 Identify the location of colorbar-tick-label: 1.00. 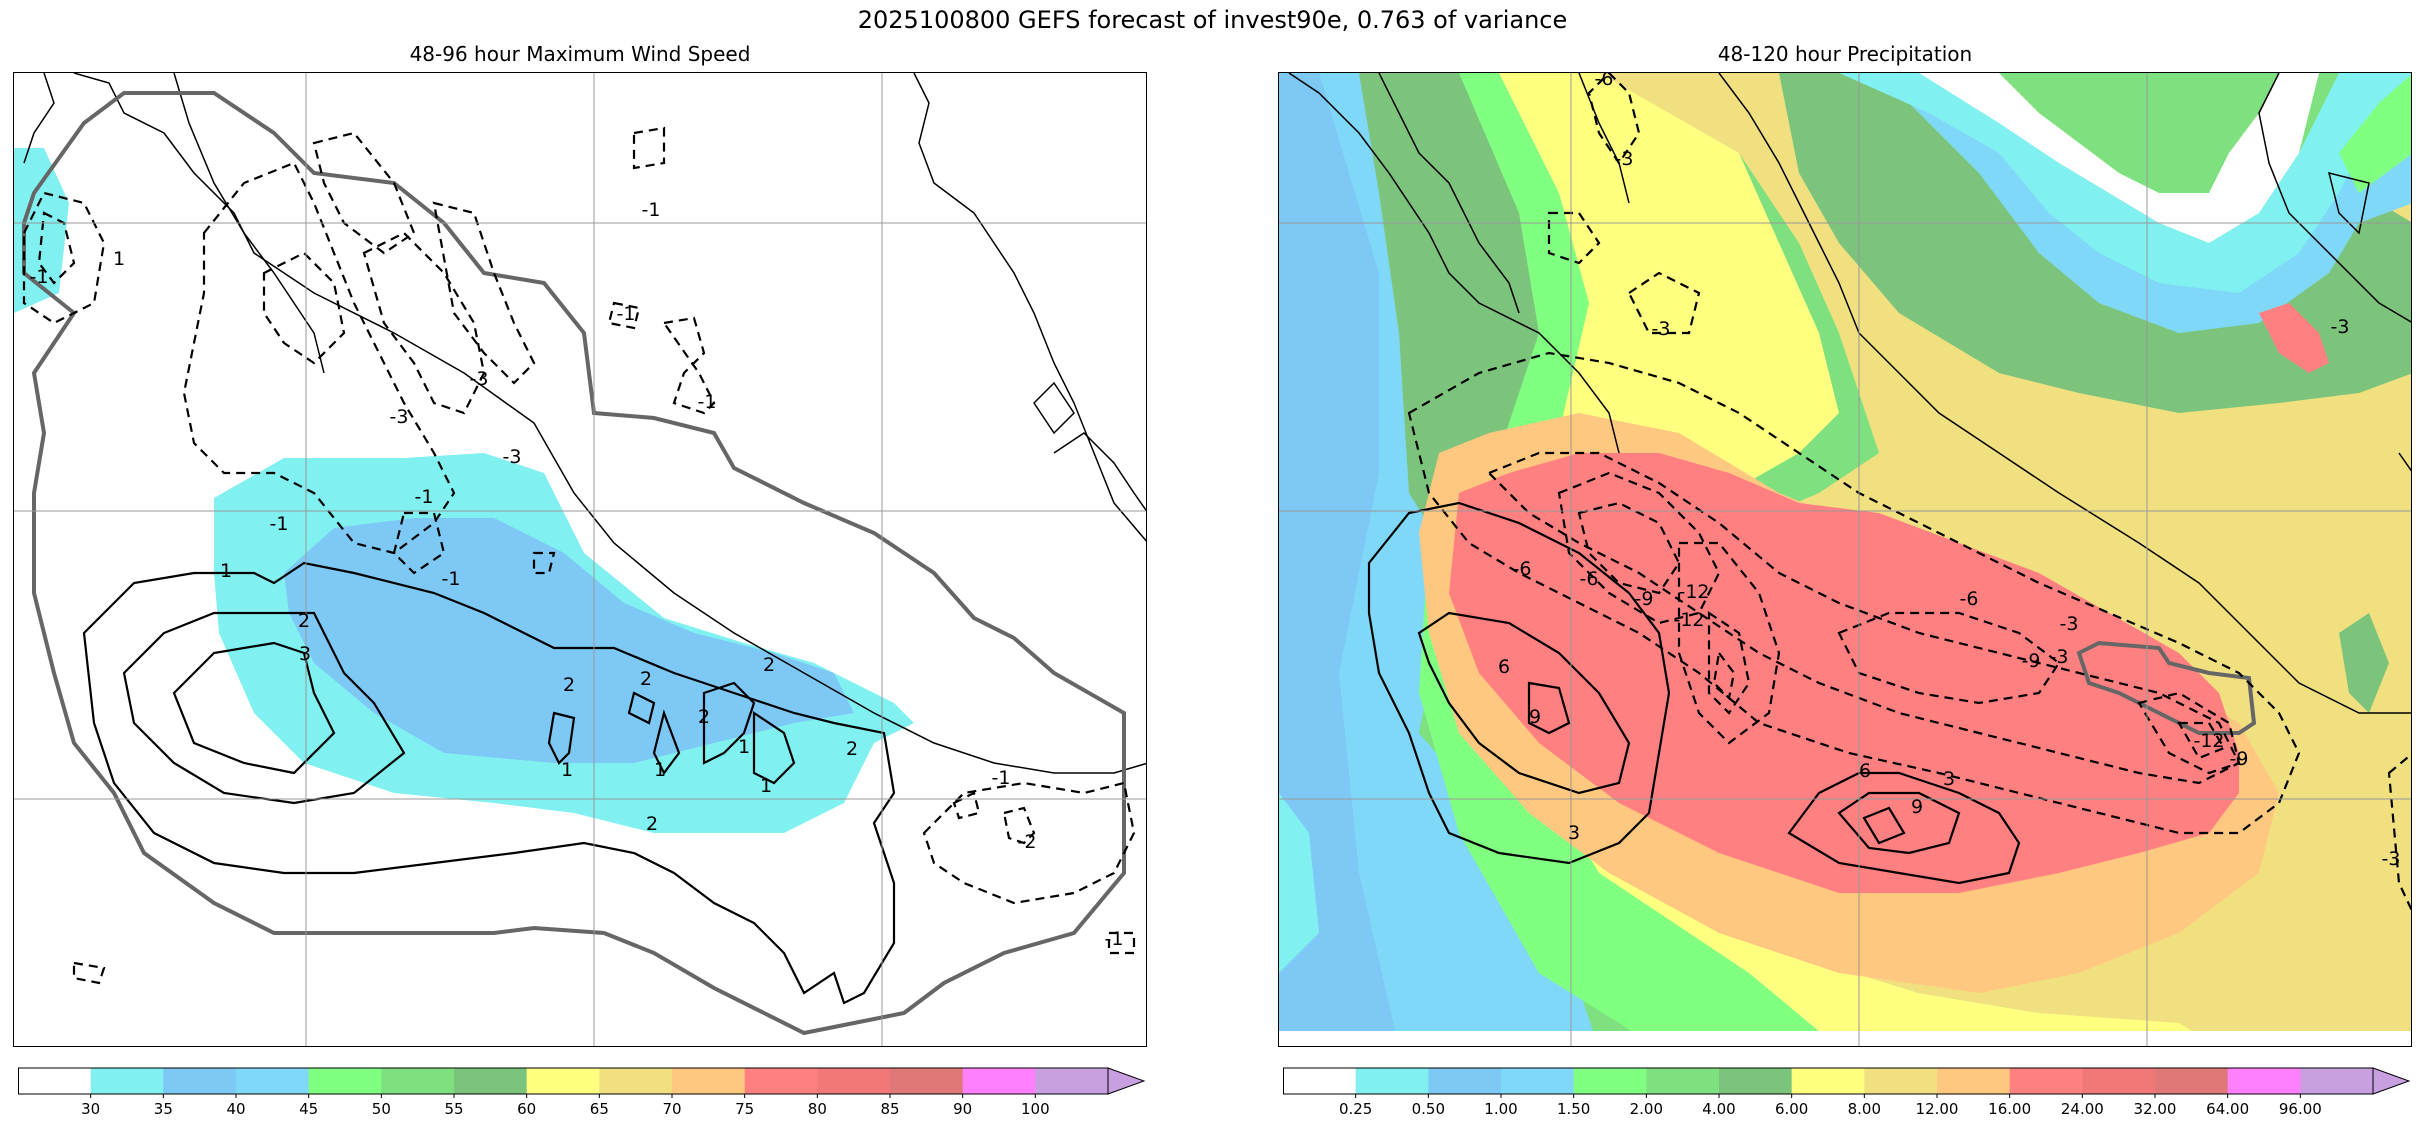
(1501, 1109).